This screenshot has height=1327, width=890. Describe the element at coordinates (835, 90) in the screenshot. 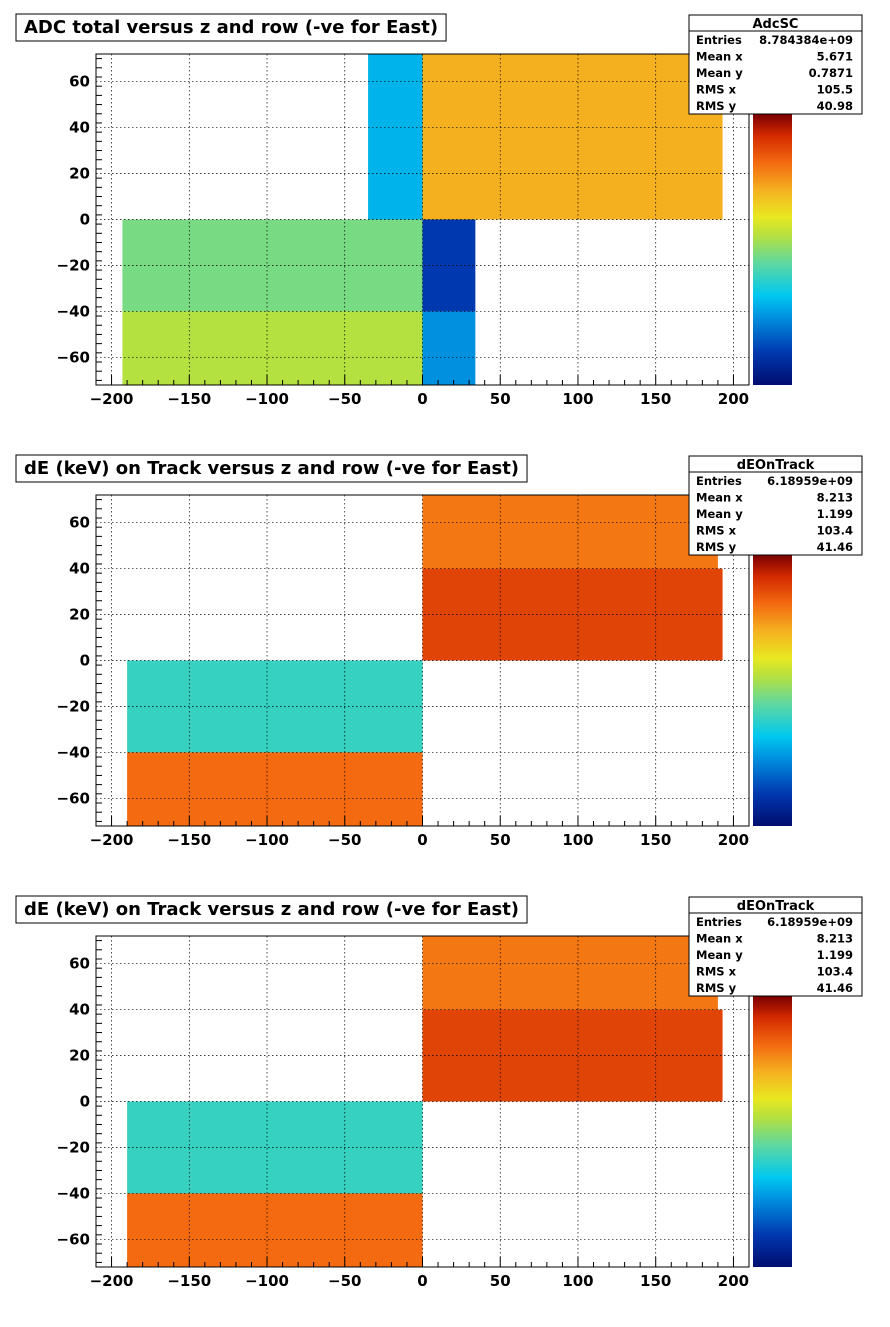

I see `stats-value: 105.5` at that location.